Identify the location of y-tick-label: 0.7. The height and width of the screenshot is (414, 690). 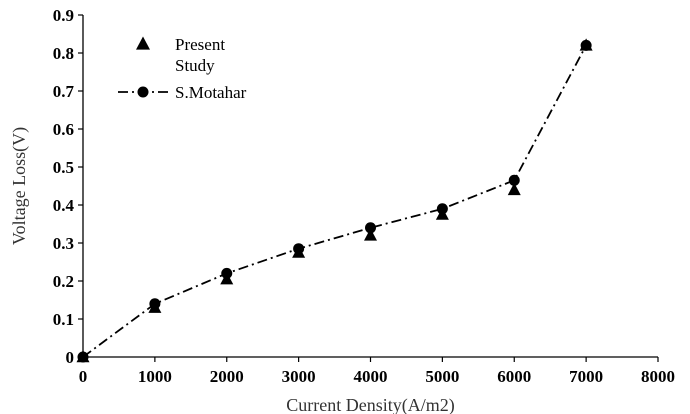
(64, 91).